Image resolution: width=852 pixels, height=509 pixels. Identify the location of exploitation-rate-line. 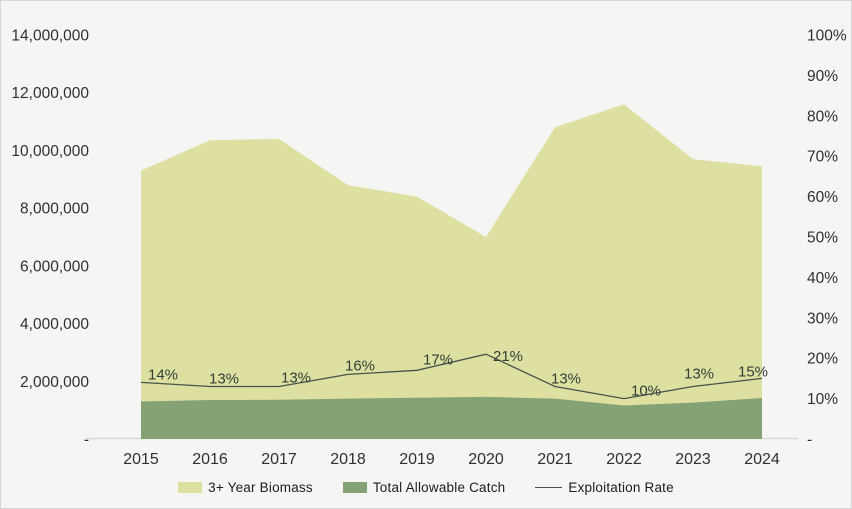
(451, 376).